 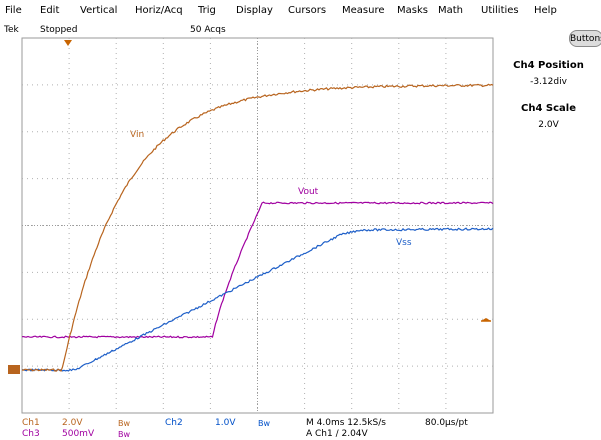 I want to click on acquisition-count: 50 Acqs, so click(x=208, y=30).